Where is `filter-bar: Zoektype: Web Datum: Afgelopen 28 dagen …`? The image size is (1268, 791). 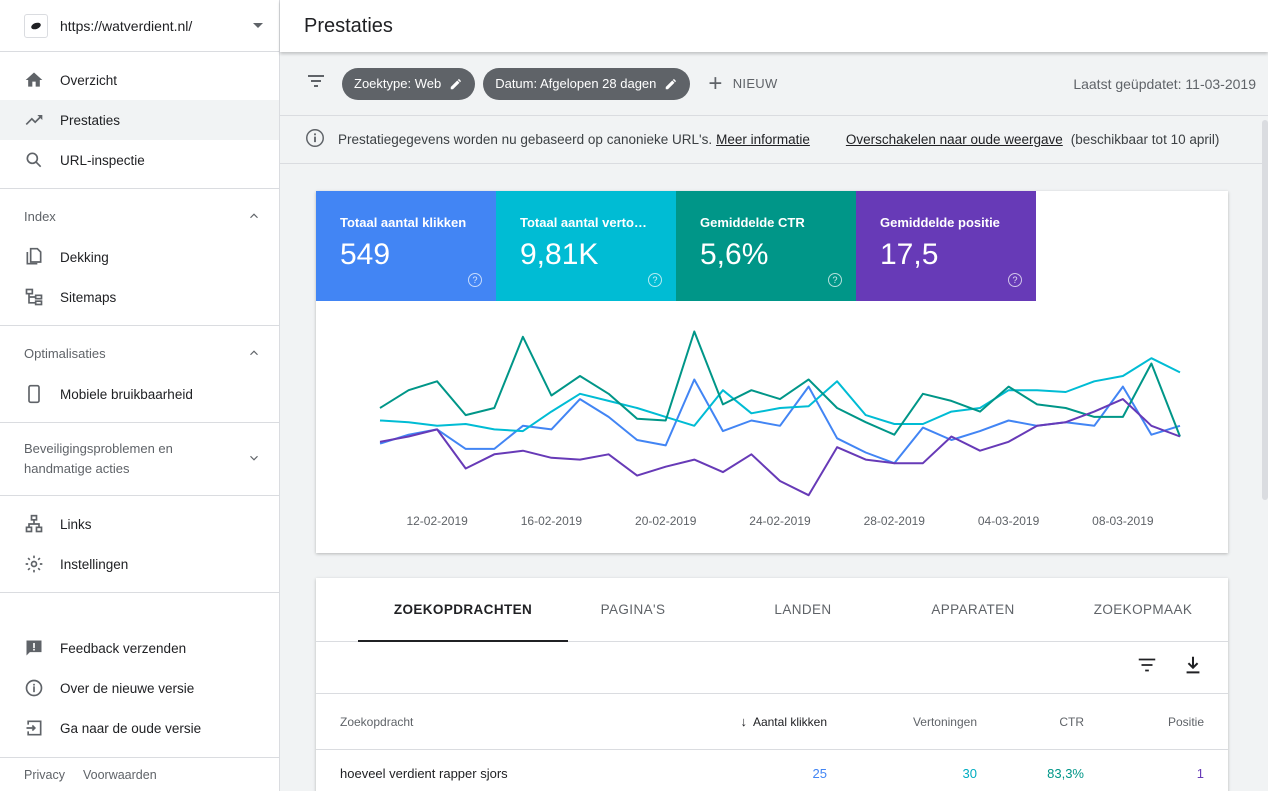
filter-bar: Zoektype: Web Datum: Afgelopen 28 dagen … is located at coordinates (774, 84).